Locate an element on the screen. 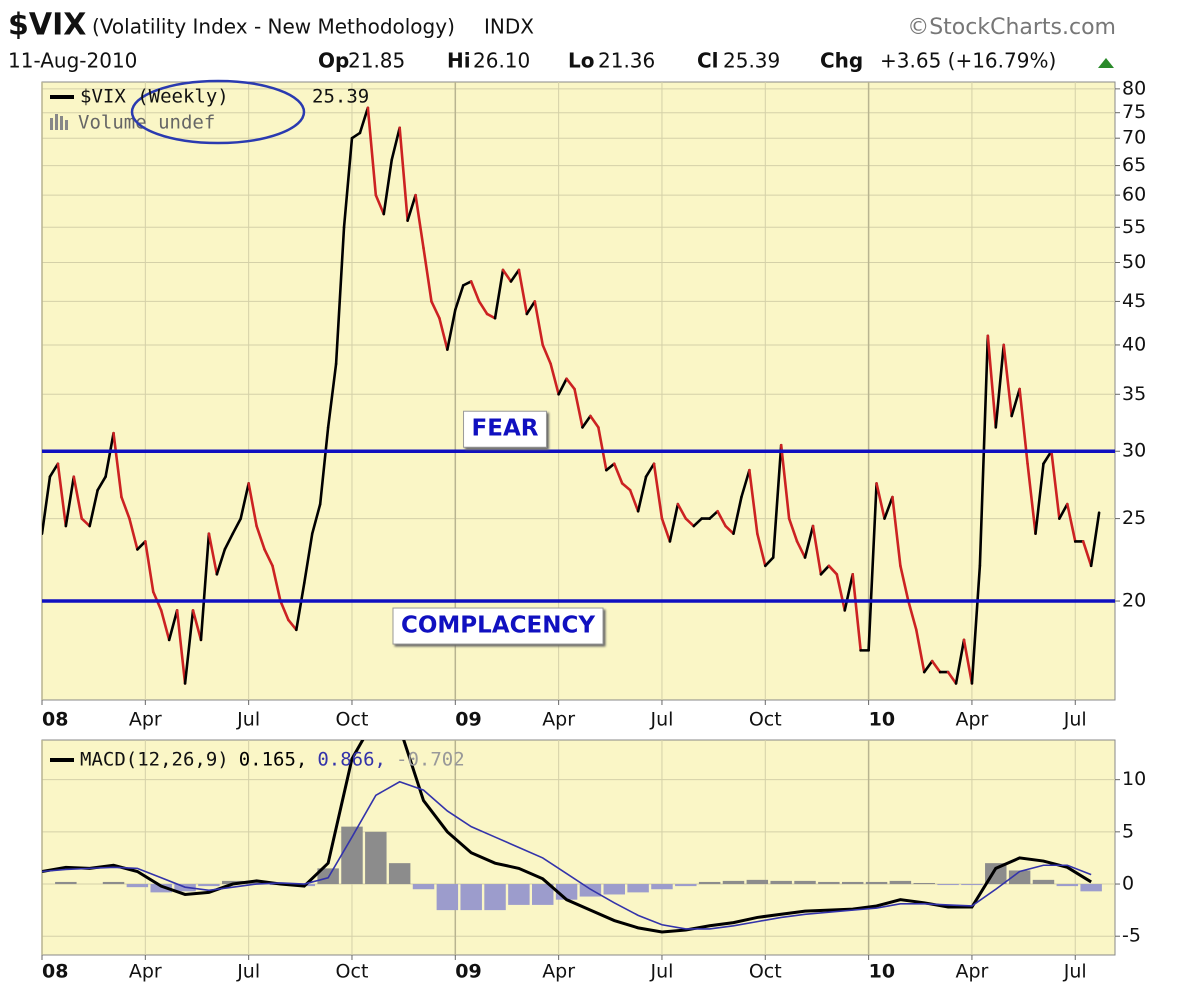  x-tick-label: 10 is located at coordinates (882, 720).